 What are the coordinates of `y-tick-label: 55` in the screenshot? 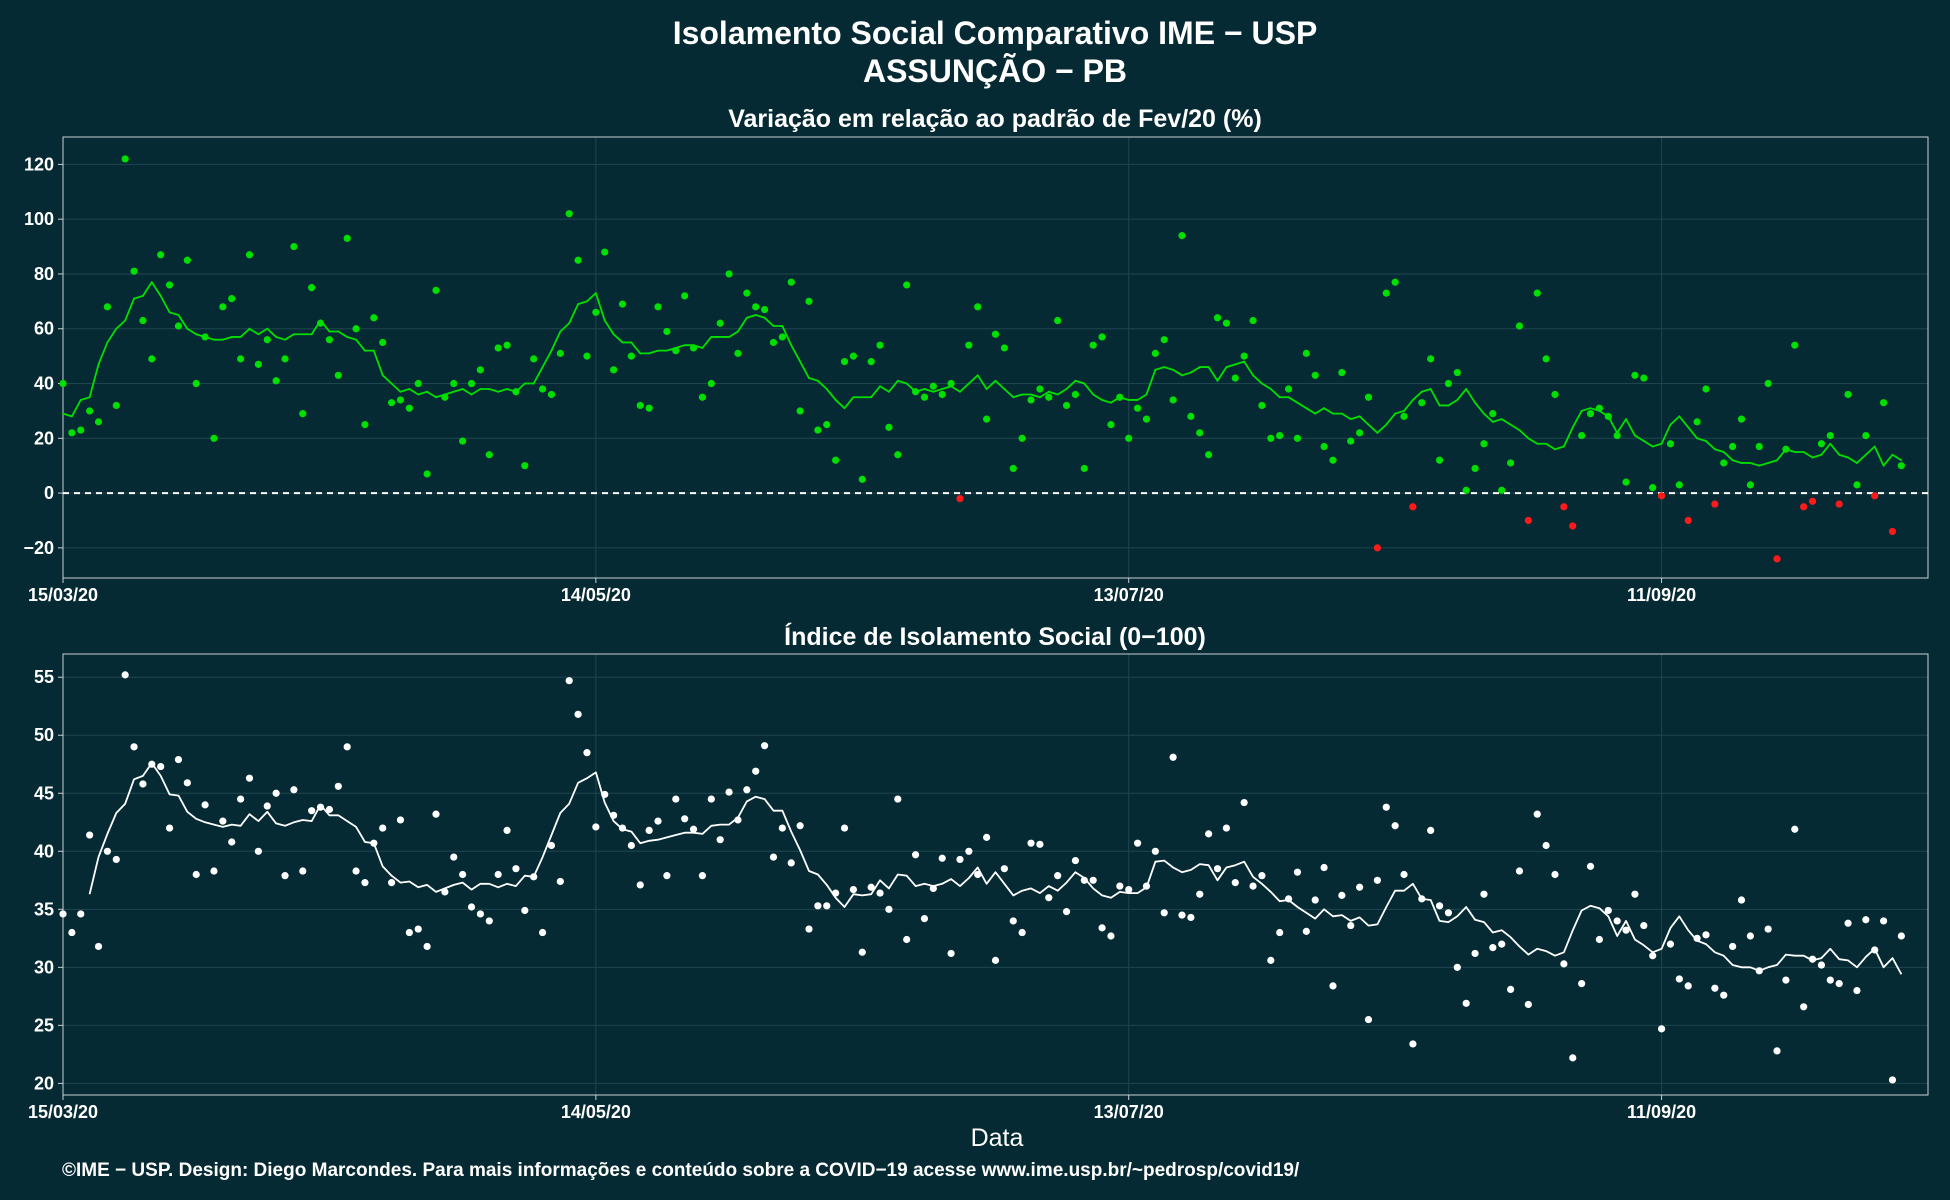 It's located at (44, 677).